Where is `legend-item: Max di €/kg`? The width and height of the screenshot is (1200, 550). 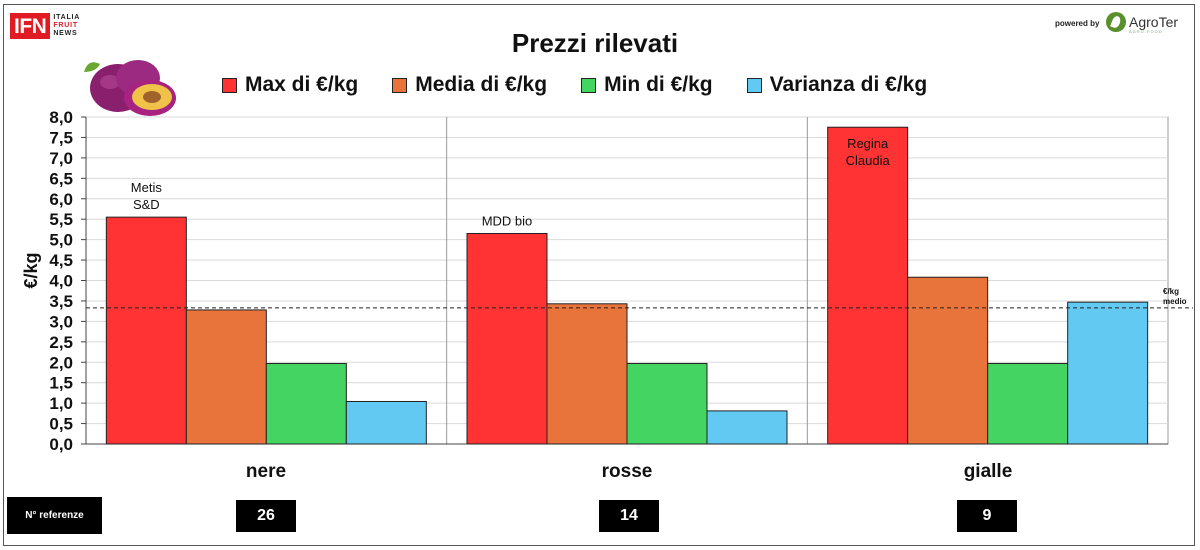
legend-item: Max di €/kg is located at coordinates (290, 85).